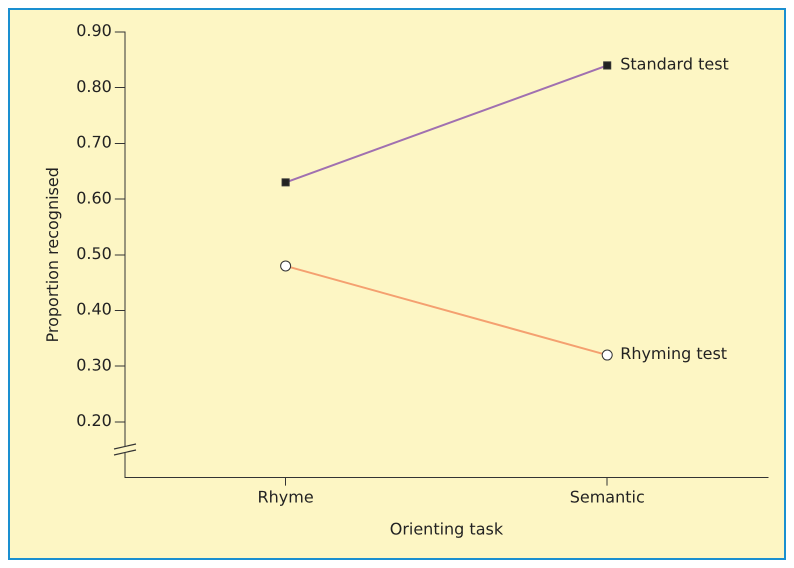 The image size is (794, 568). I want to click on x-tick-label: Semantic, so click(607, 496).